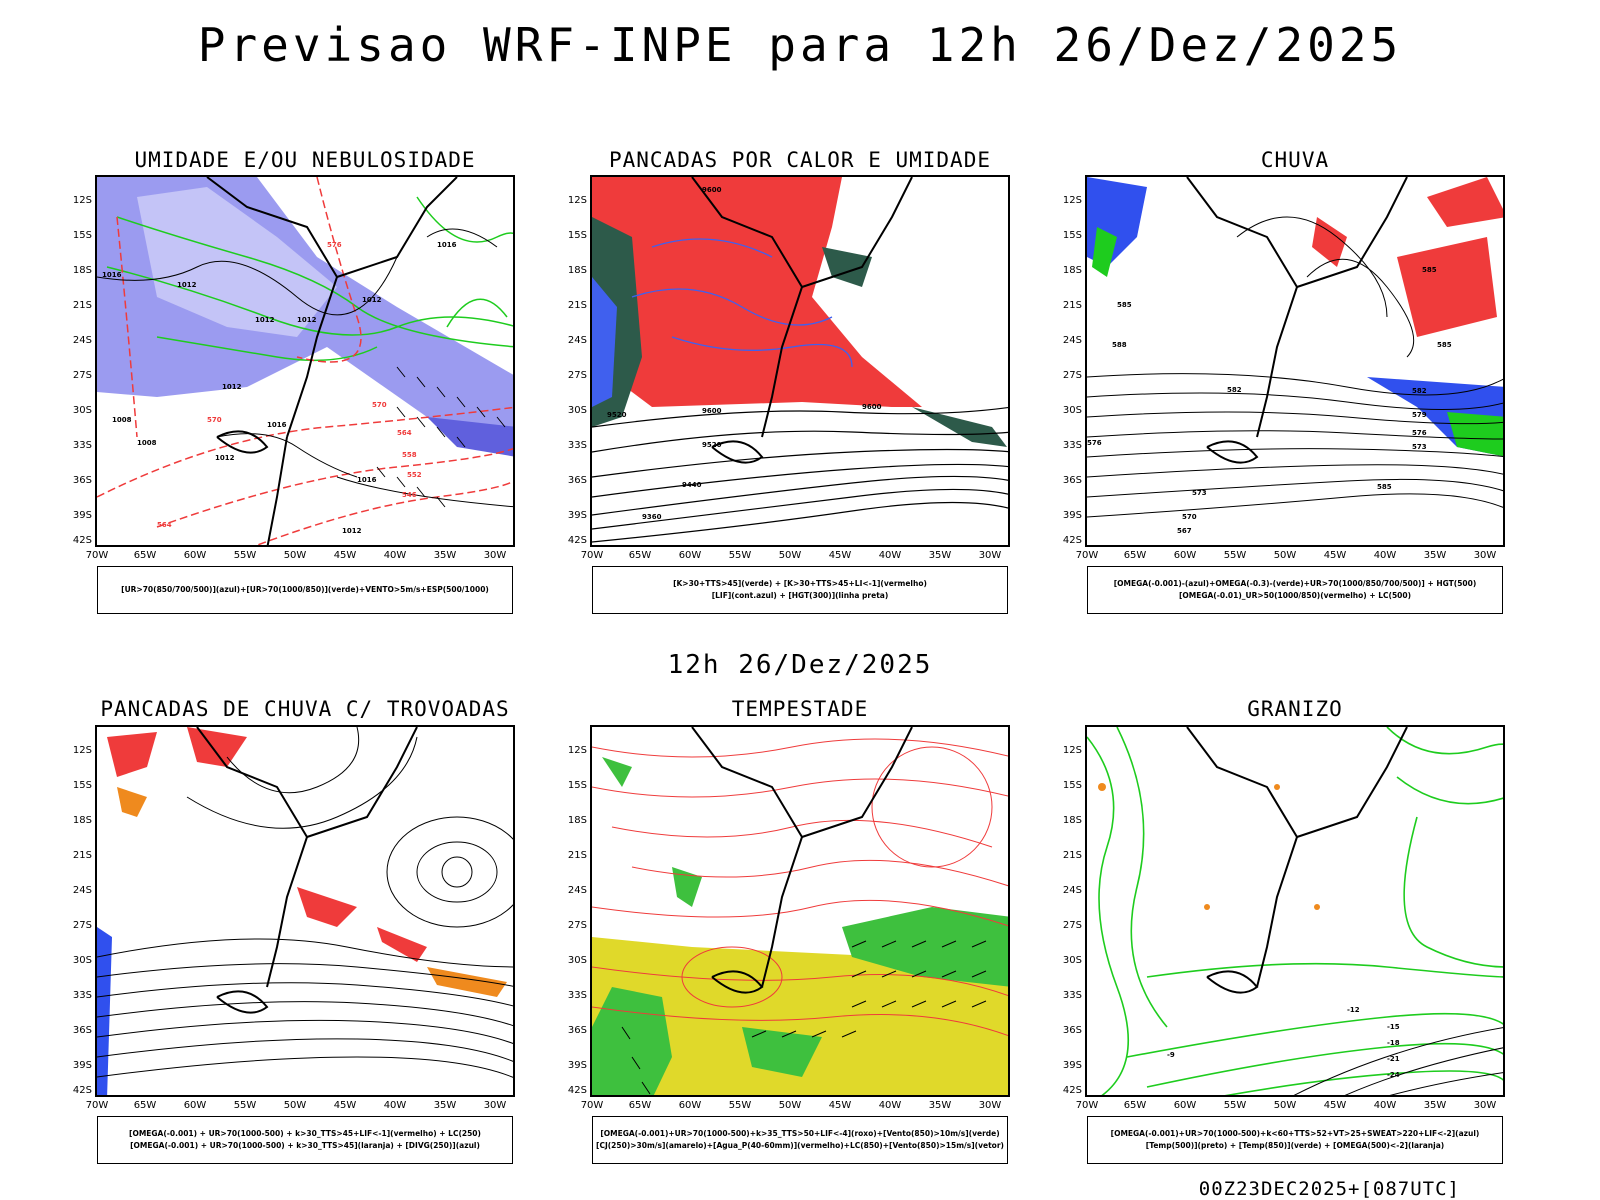 The image size is (1600, 1200). I want to click on humidity-light-area, so click(237, 262).